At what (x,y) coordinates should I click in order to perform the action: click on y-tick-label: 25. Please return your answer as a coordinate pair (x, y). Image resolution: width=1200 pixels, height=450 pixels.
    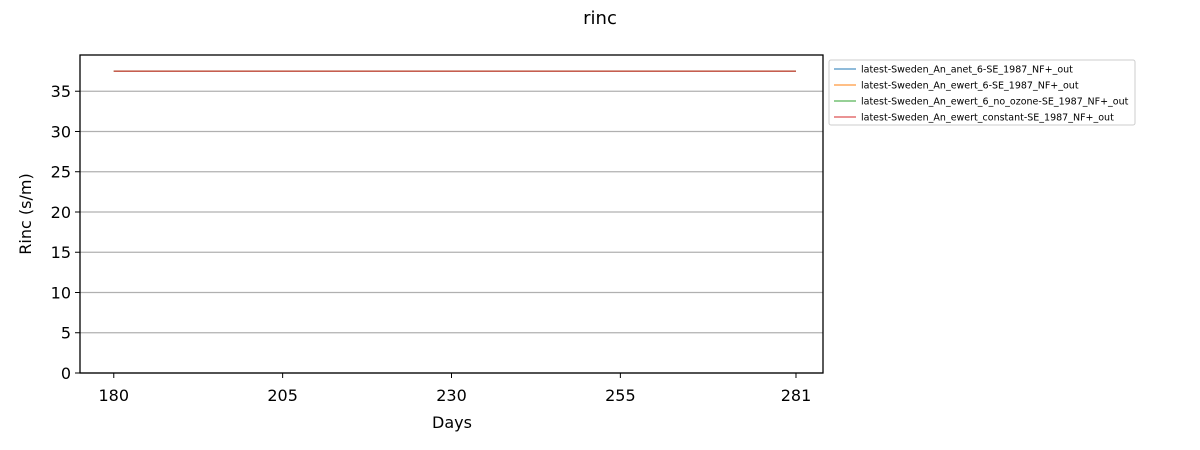
    Looking at the image, I should click on (61, 172).